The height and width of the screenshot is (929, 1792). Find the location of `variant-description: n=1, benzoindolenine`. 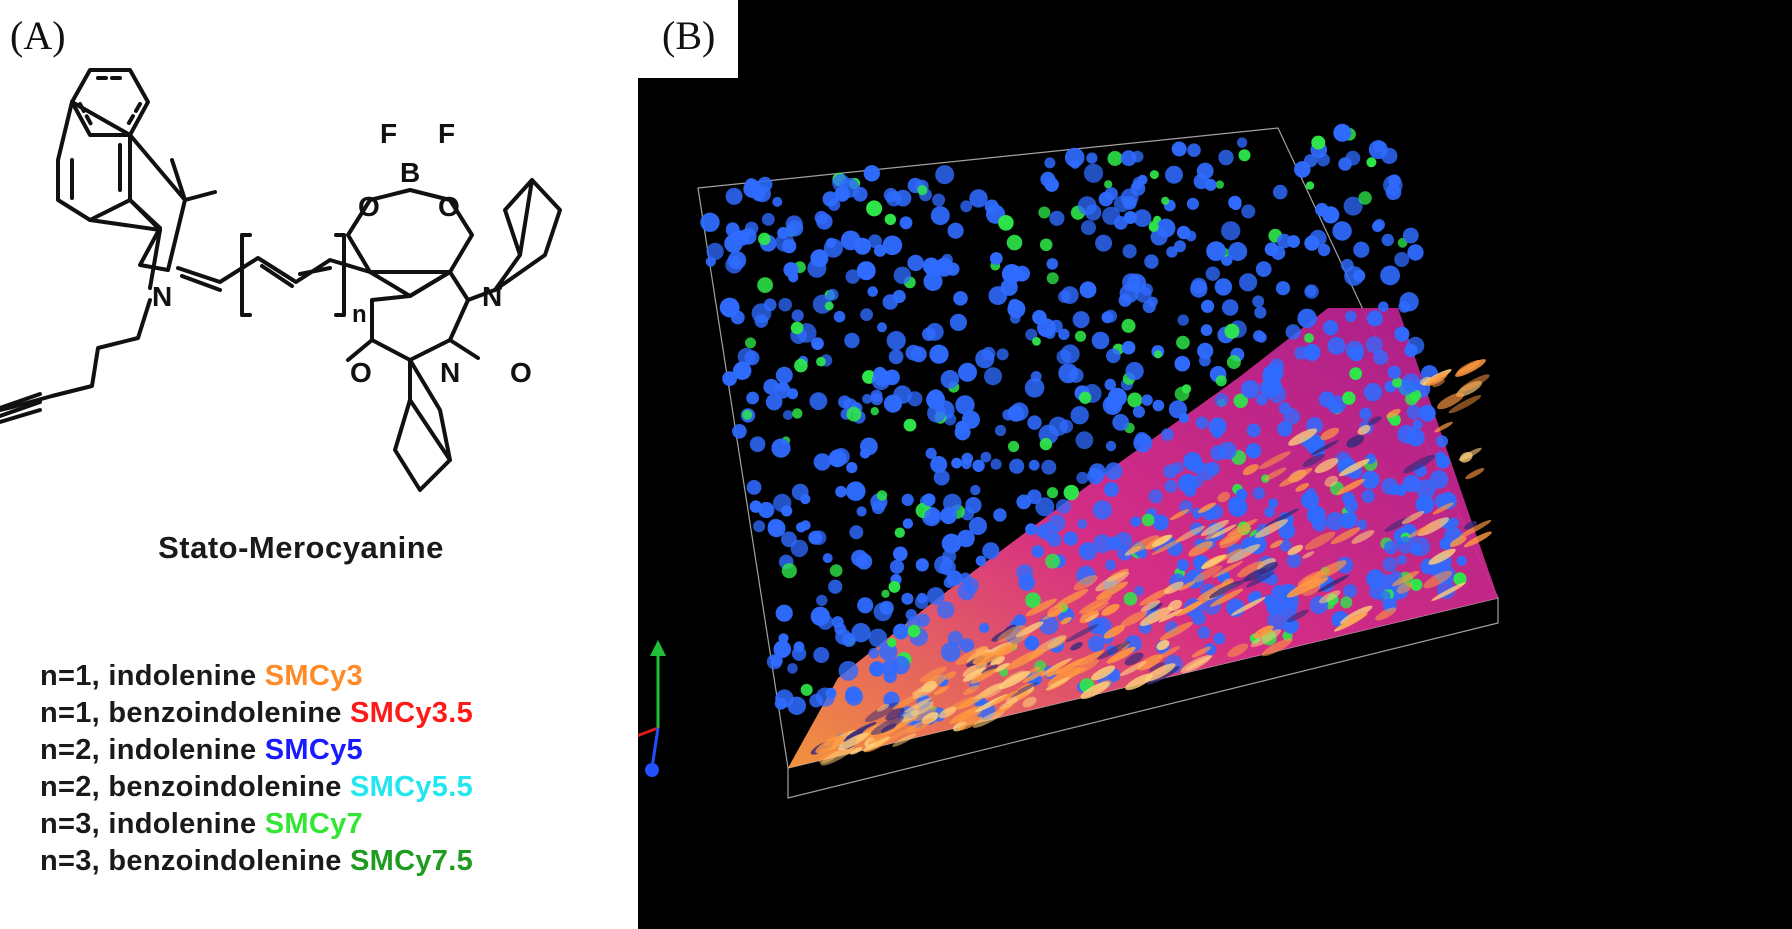

variant-description: n=1, benzoindolenine is located at coordinates (195, 713).